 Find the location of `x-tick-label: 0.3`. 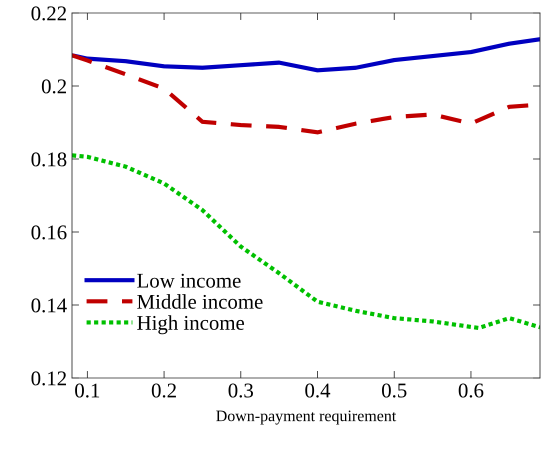

x-tick-label: 0.3 is located at coordinates (240, 390).